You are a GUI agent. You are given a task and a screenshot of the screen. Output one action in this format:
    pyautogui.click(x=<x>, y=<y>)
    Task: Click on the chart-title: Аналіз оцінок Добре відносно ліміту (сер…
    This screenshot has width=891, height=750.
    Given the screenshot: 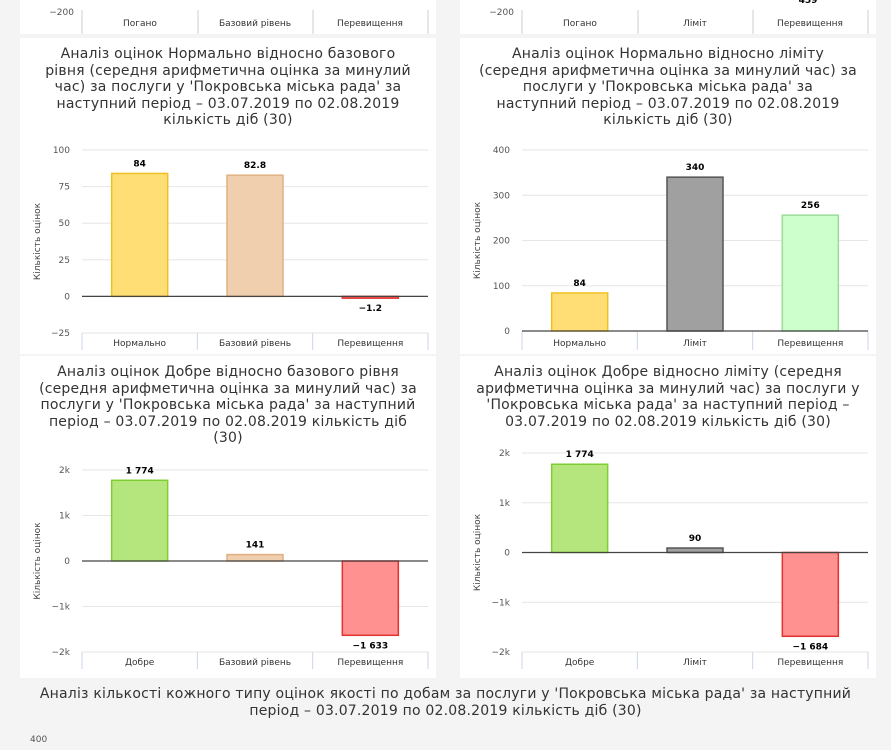 What is the action you would take?
    pyautogui.click(x=668, y=397)
    